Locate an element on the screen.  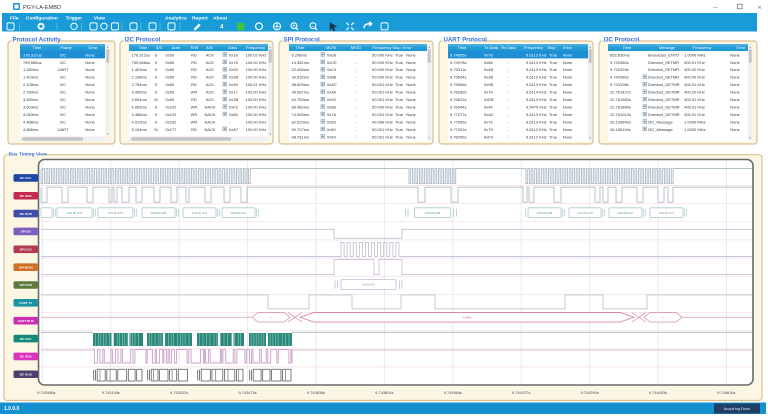
svg-text: Trigger is located at coordinates (74, 18).